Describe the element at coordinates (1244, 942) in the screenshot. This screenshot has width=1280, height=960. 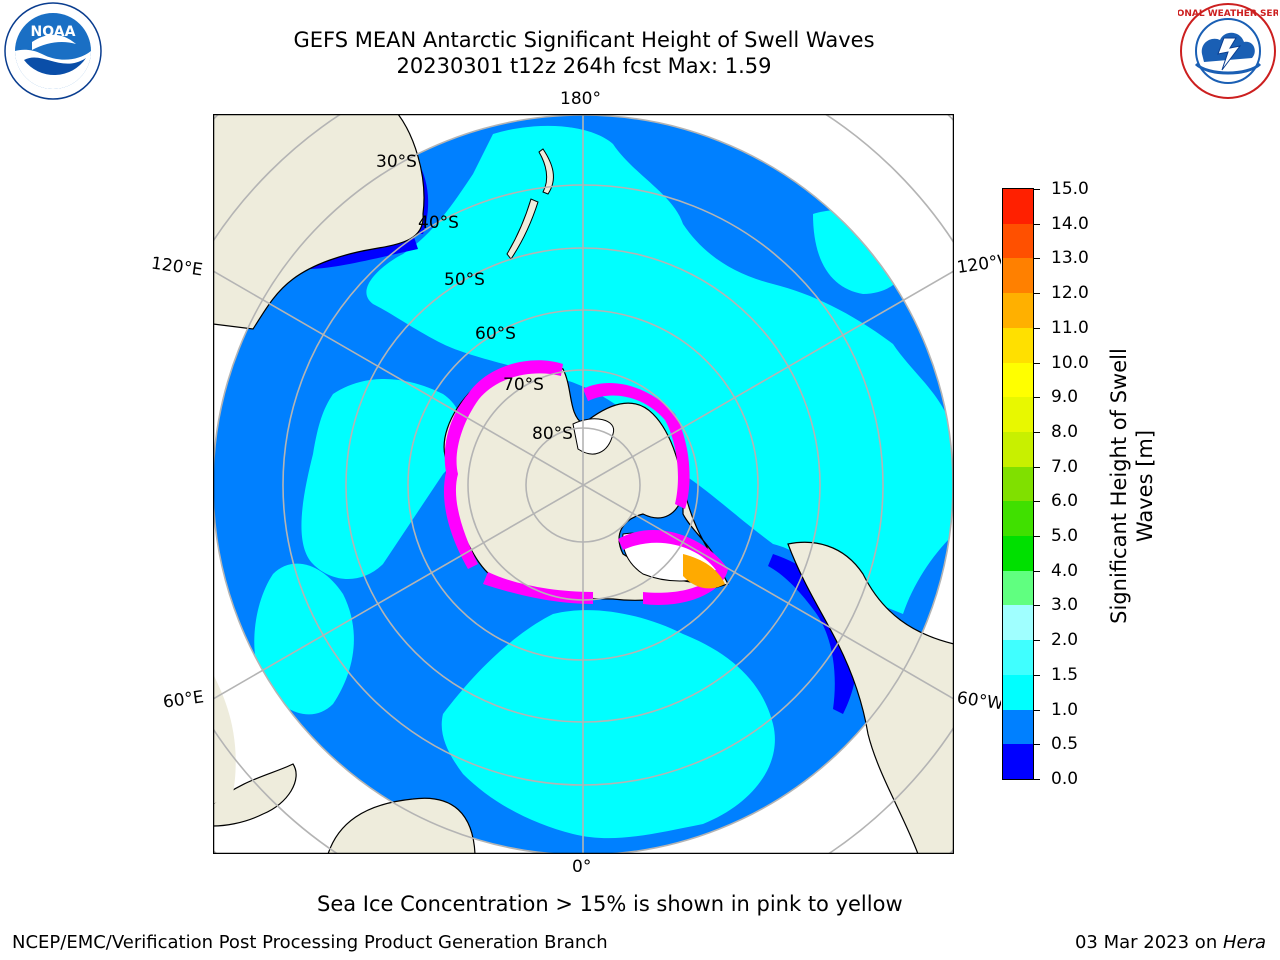
I see `footer-host: Hera` at that location.